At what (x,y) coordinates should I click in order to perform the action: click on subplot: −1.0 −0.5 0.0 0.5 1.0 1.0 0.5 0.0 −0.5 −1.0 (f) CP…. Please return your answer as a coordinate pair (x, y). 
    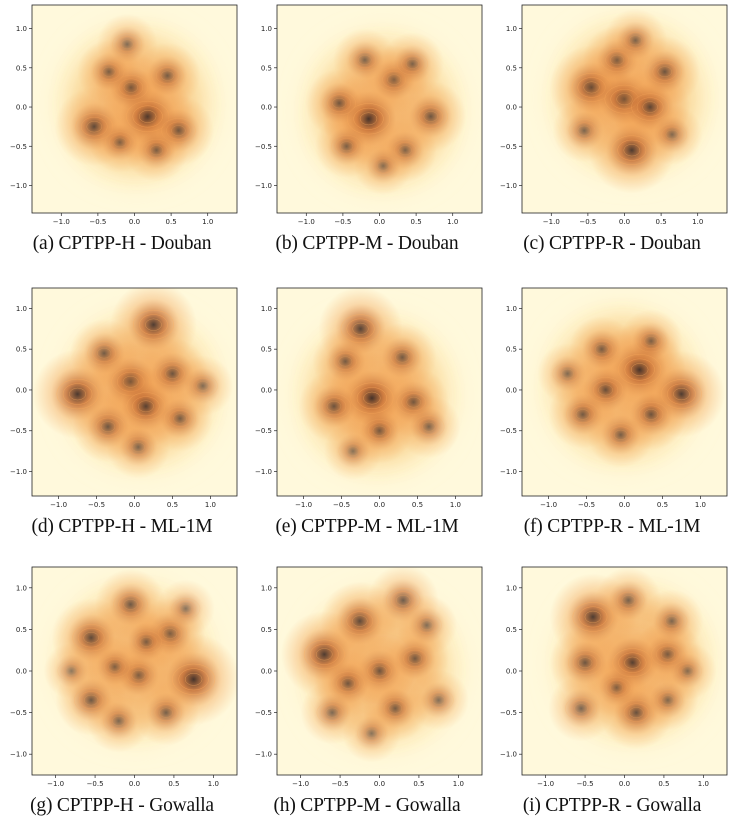
    Looking at the image, I should click on (612, 421).